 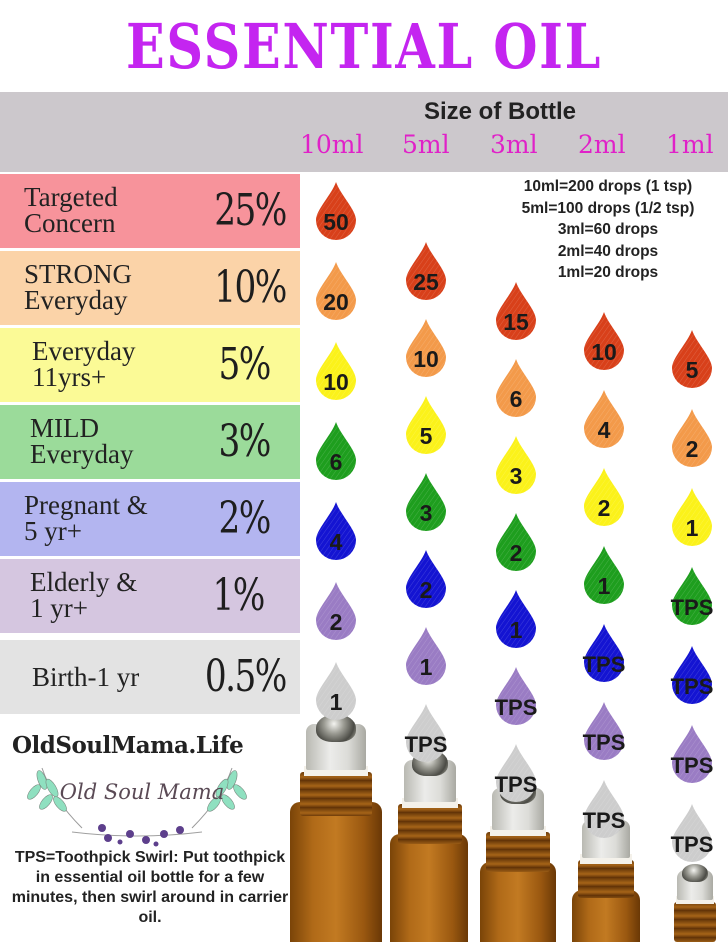 I want to click on drop-2ml-4-icon: 1, so click(x=604, y=575).